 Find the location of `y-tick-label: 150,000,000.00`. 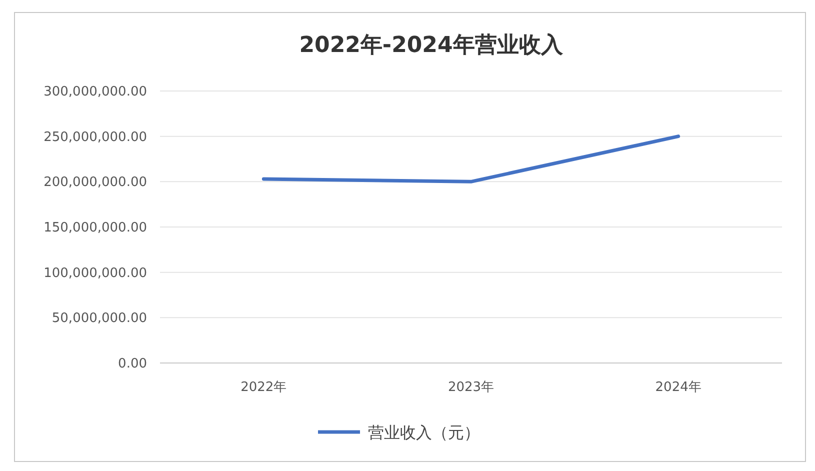

y-tick-label: 150,000,000.00 is located at coordinates (95, 228).